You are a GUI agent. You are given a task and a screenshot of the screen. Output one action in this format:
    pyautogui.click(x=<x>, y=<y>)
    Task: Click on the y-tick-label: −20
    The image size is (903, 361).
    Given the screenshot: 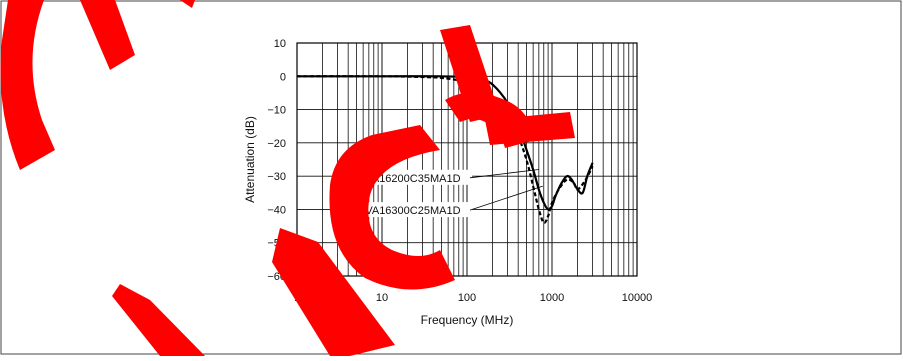 What is the action you would take?
    pyautogui.click(x=276, y=144)
    